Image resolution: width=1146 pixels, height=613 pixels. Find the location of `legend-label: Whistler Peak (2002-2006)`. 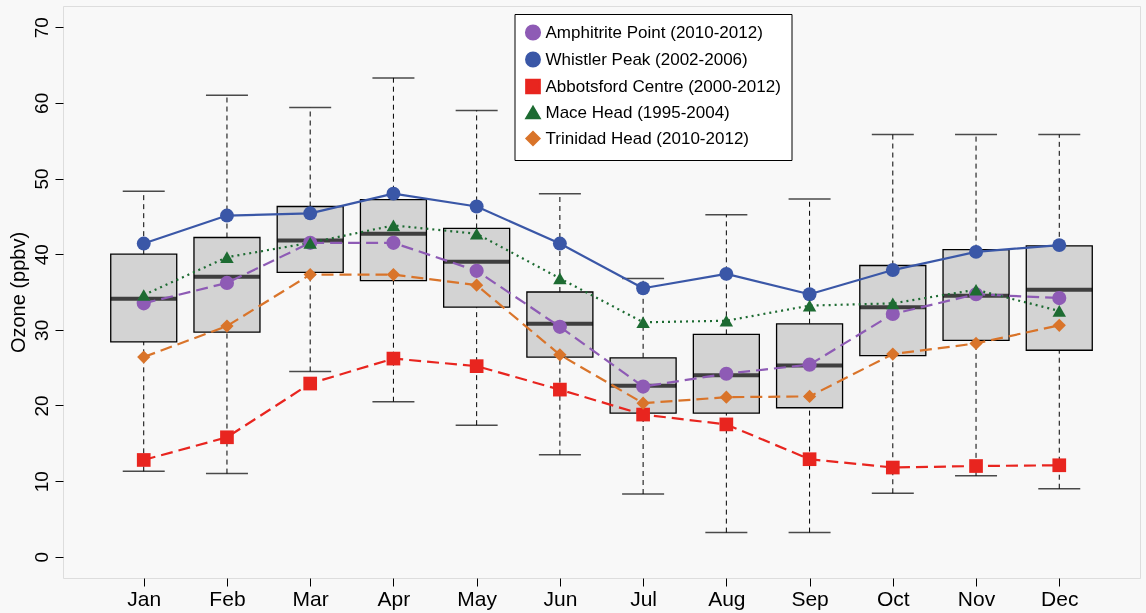

legend-label: Whistler Peak (2002-2006) is located at coordinates (646, 59).